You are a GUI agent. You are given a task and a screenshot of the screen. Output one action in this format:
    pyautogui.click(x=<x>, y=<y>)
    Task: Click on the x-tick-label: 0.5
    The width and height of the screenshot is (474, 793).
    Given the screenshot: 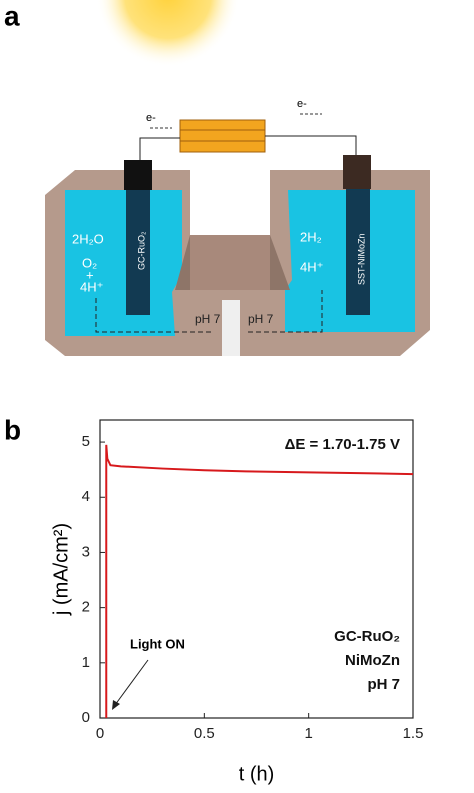 What is the action you would take?
    pyautogui.click(x=204, y=733)
    